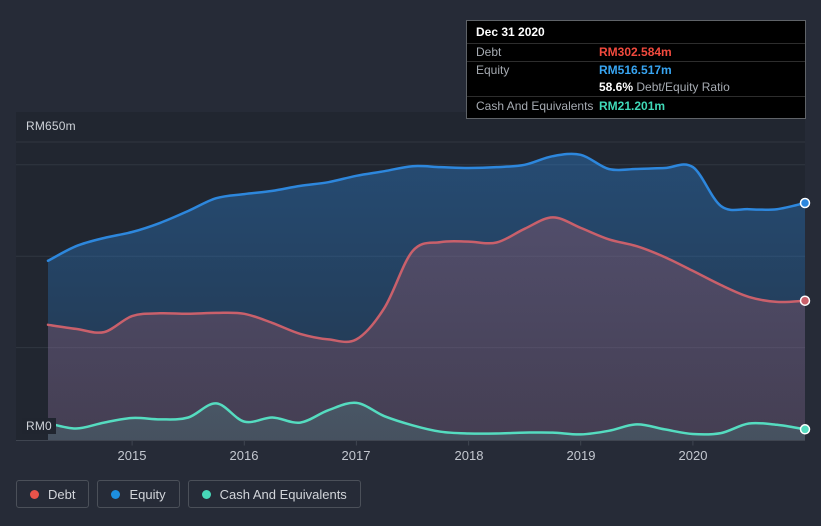 The image size is (821, 526). What do you see at coordinates (805, 429) in the screenshot?
I see `cash-endpoint-dot` at bounding box center [805, 429].